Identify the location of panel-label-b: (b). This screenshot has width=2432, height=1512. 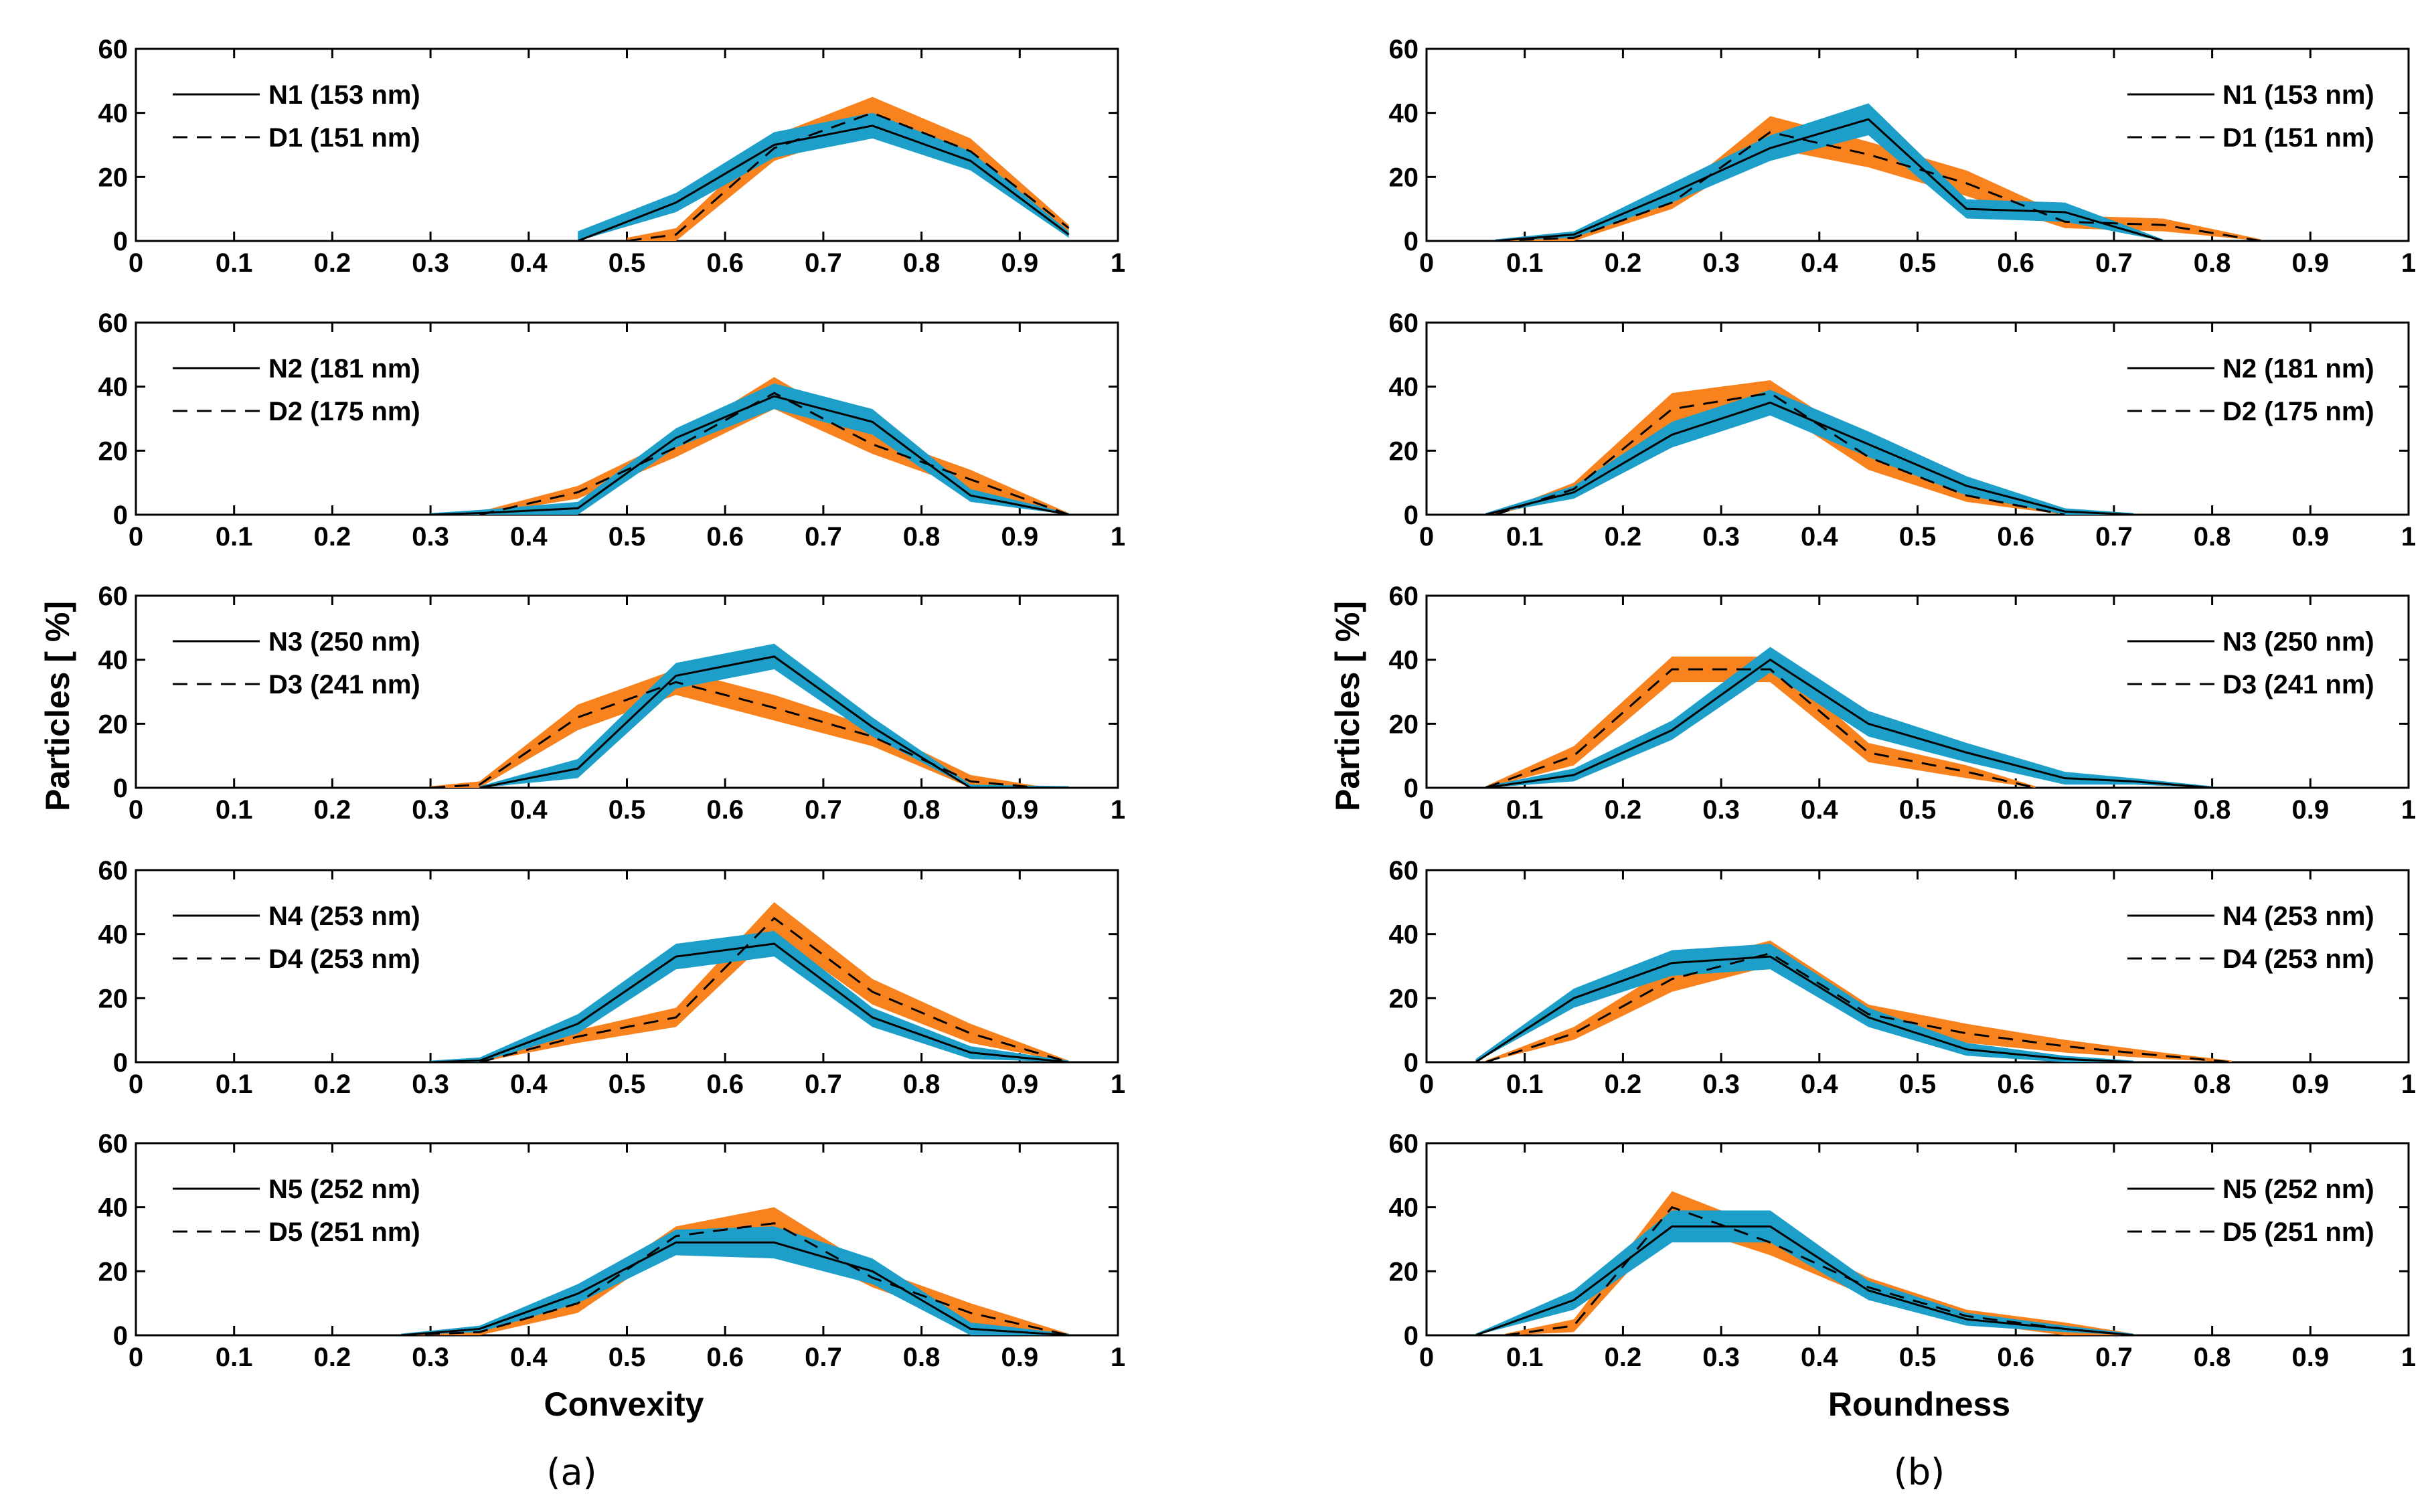
(1920, 1472).